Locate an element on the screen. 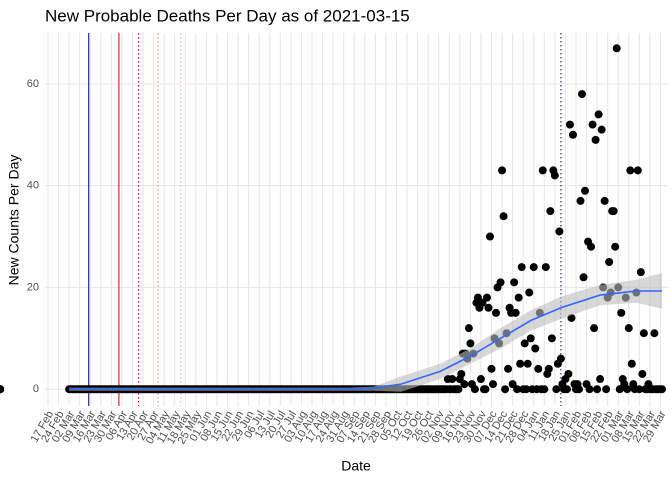  y-axis-label: New Counts Per Day is located at coordinates (14, 220).